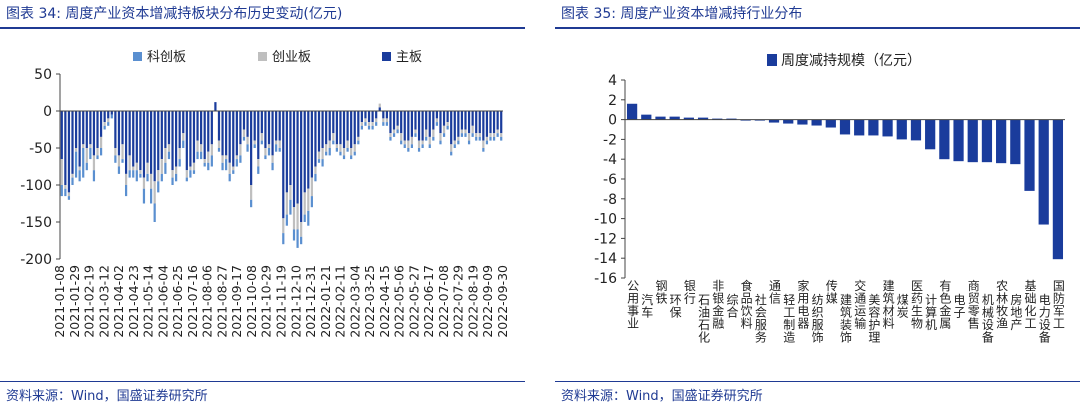 This screenshot has width=1080, height=410. I want to click on y-tick-label: -4, so click(610, 160).